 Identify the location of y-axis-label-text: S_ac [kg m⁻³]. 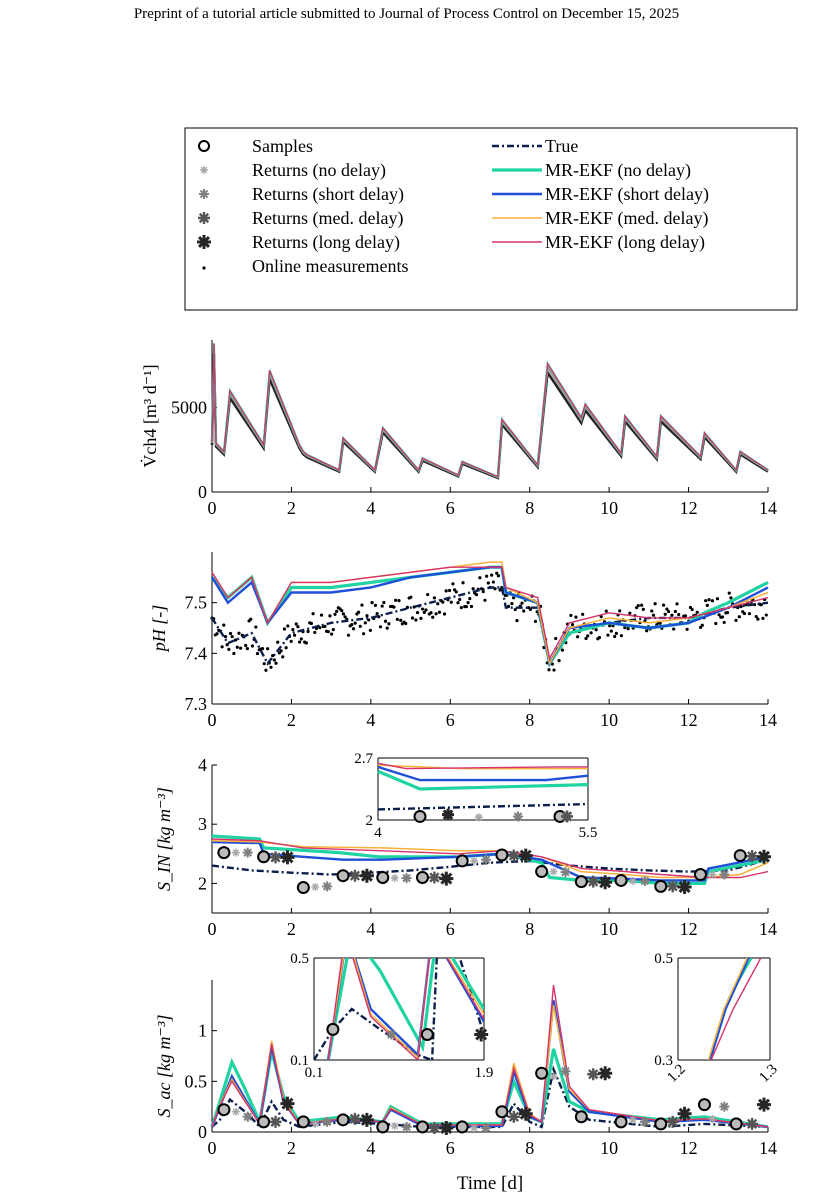
(164, 1066).